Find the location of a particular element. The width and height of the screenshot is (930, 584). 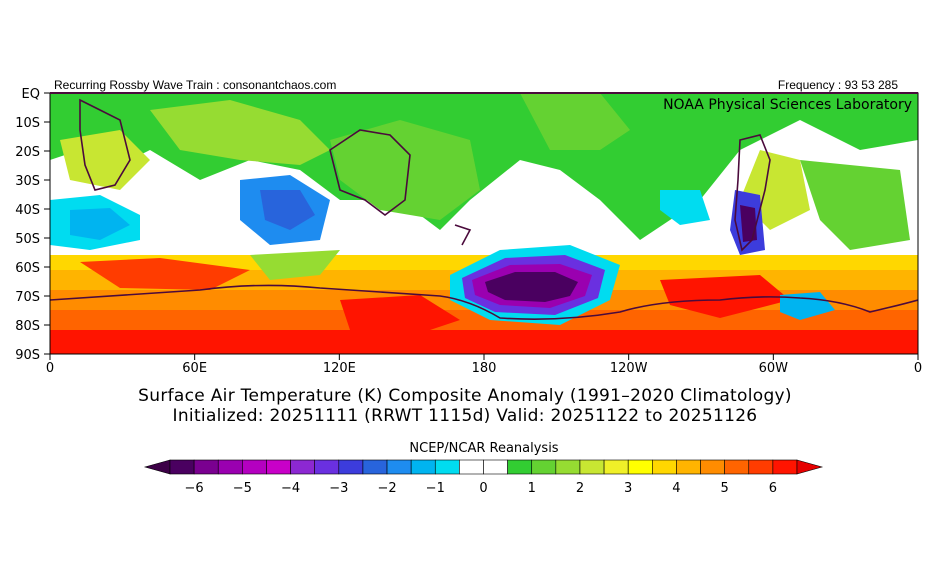

latitude-label: 60S is located at coordinates (27, 268).